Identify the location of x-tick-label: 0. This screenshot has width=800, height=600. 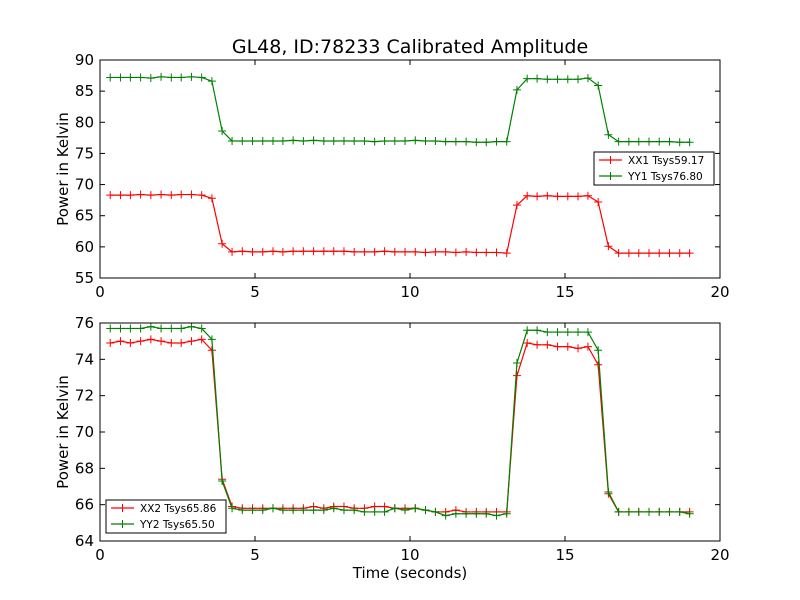
(100, 555).